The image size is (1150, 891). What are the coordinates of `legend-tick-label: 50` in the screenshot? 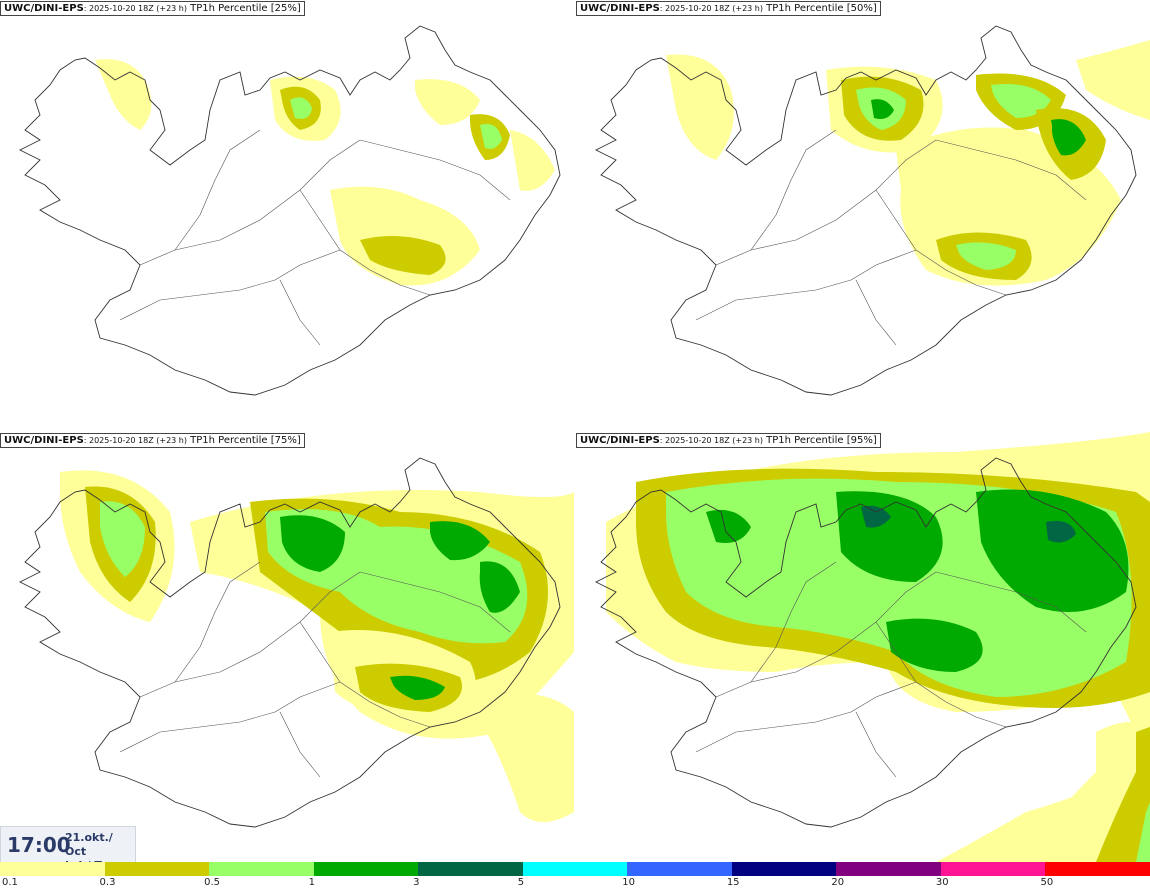 It's located at (1047, 882).